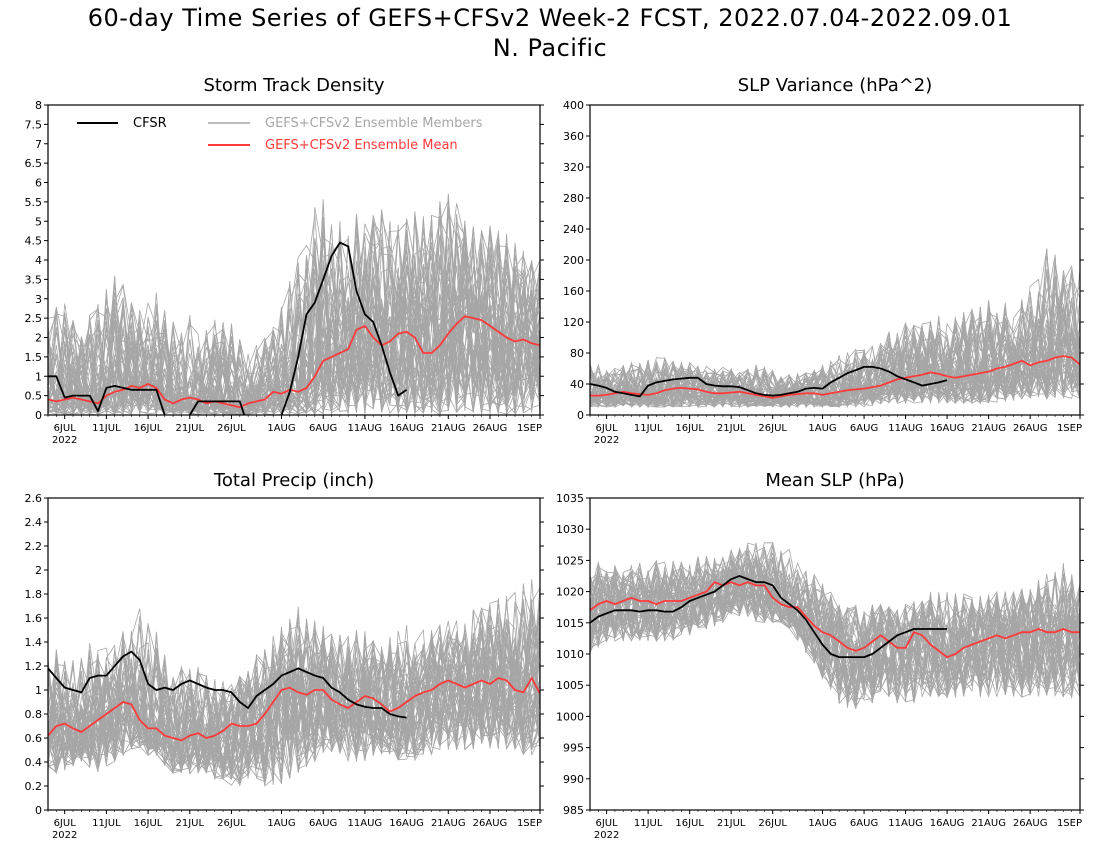 The height and width of the screenshot is (850, 1100). Describe the element at coordinates (570, 654) in the screenshot. I see `y-tick-label: 1010` at that location.